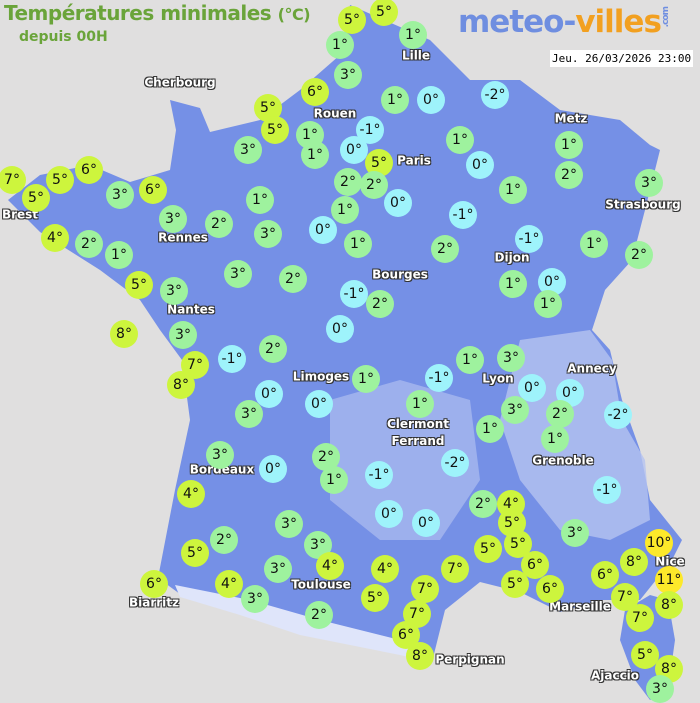  Describe the element at coordinates (669, 580) in the screenshot. I see `temperature-marker: 11°` at that location.